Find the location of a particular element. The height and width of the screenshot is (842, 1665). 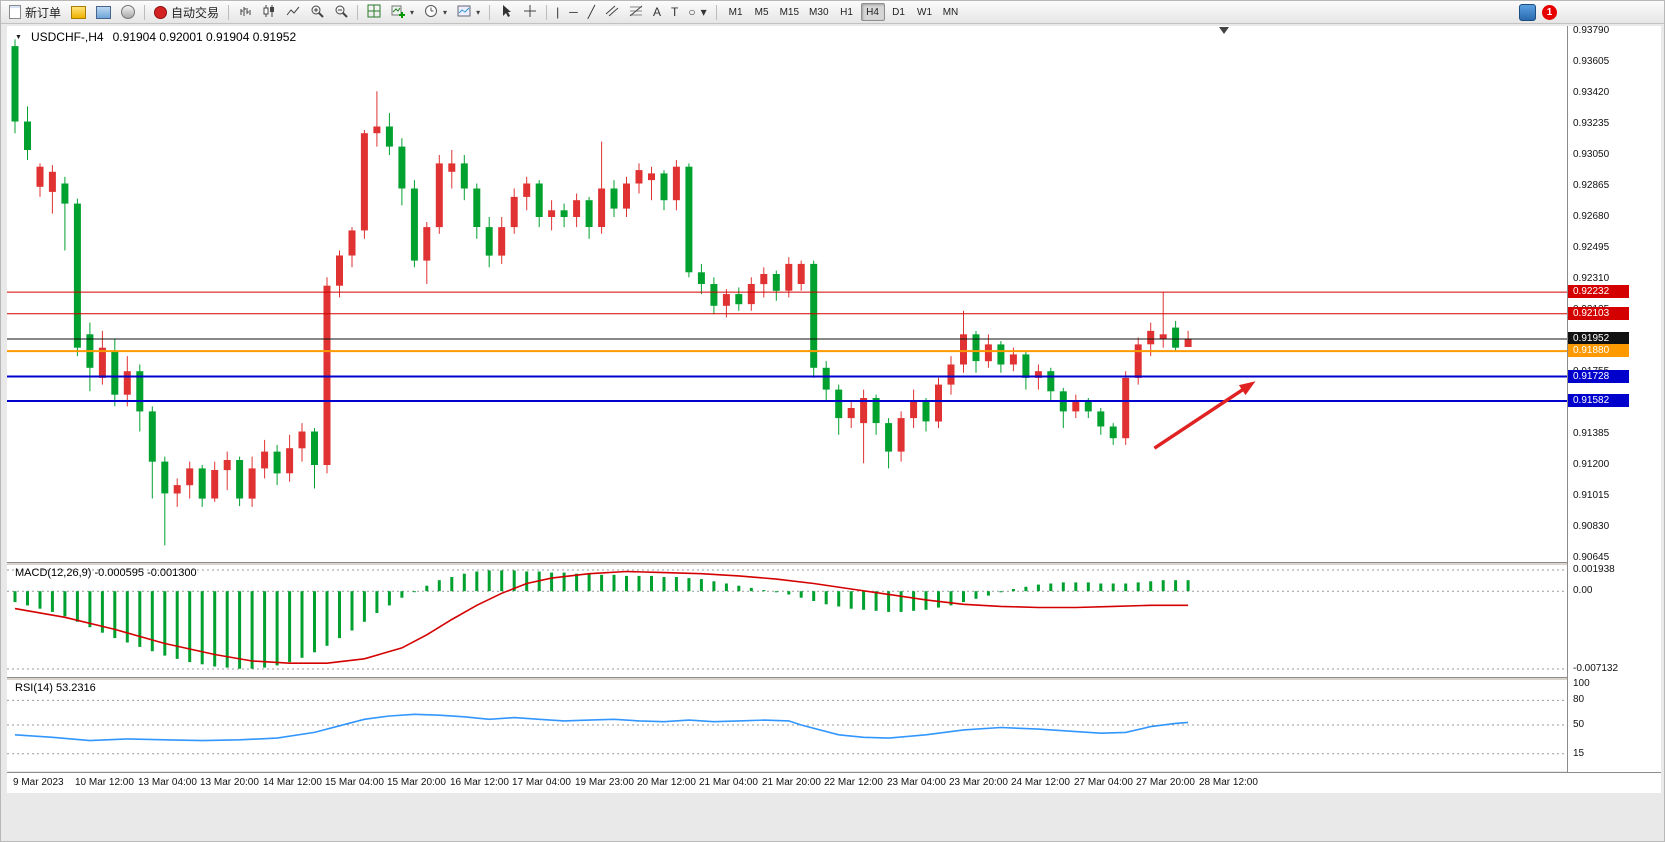

symbol-period-label: USDCHF-,H4 is located at coordinates (67, 37).